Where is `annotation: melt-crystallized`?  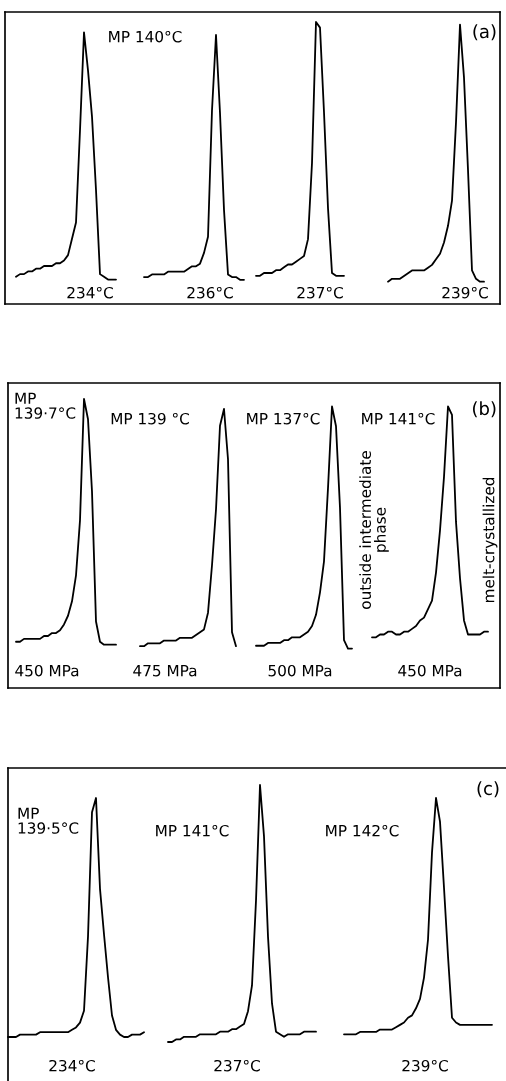 annotation: melt-crystallized is located at coordinates (490, 540).